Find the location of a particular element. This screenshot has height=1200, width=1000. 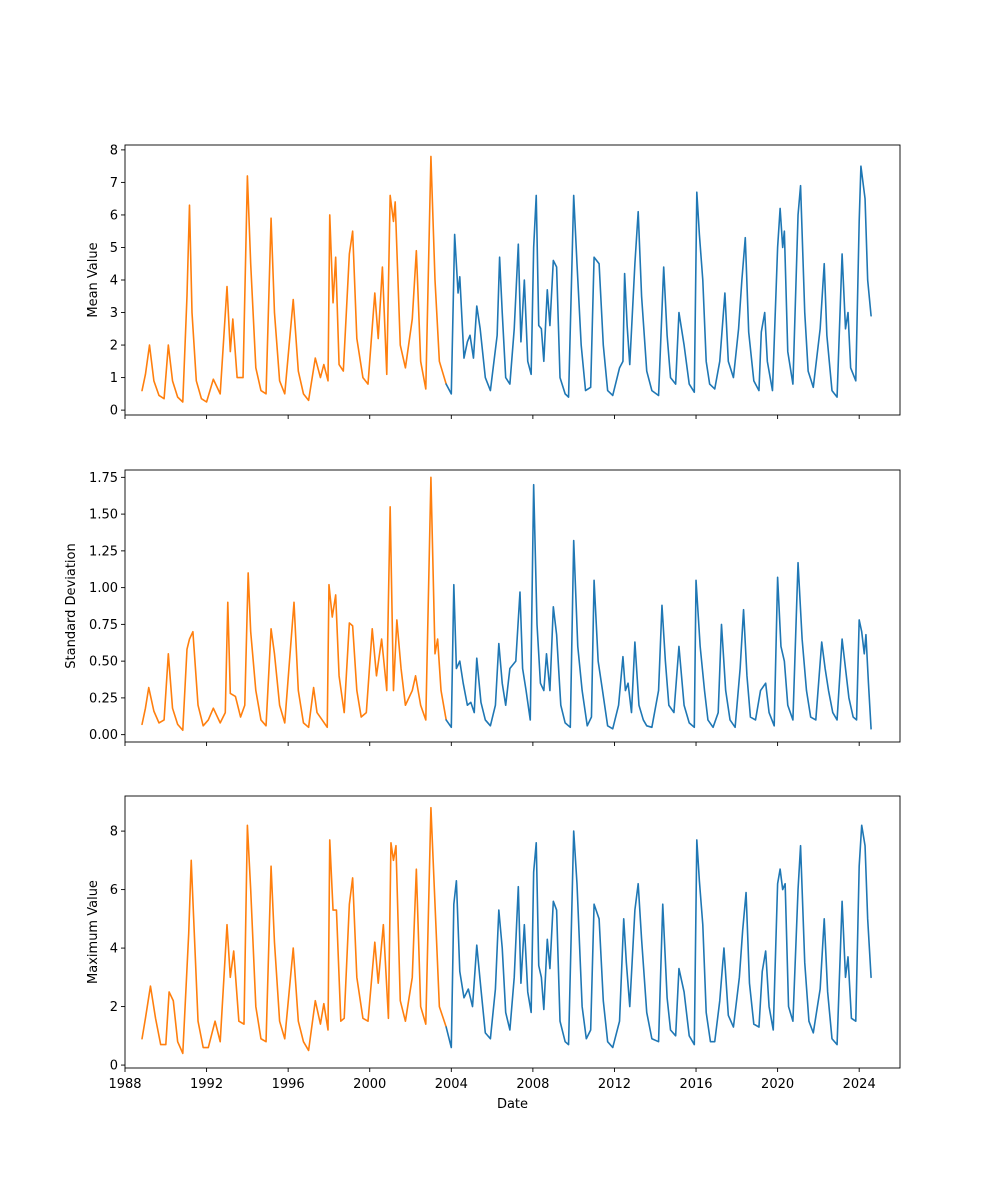

panel-1-y-axis-label: Mean Value is located at coordinates (93, 279).